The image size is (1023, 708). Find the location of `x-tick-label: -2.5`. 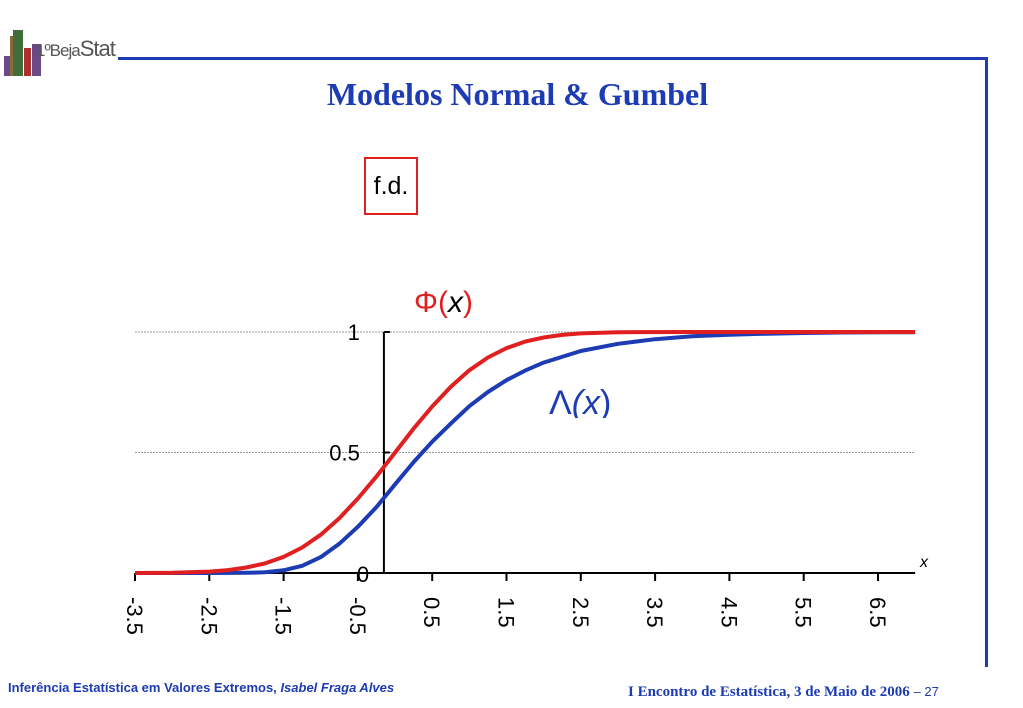

x-tick-label: -2.5 is located at coordinates (208, 616).